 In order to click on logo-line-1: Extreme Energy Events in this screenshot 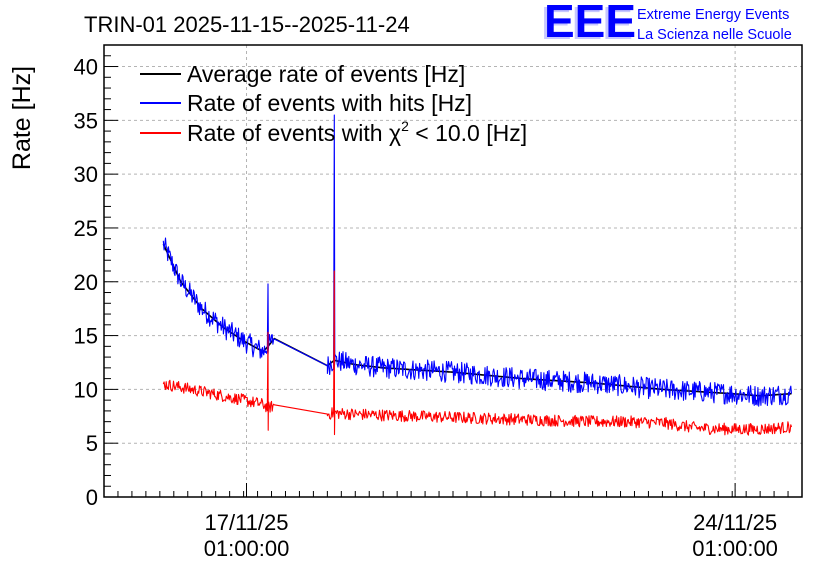, I will do `click(713, 15)`.